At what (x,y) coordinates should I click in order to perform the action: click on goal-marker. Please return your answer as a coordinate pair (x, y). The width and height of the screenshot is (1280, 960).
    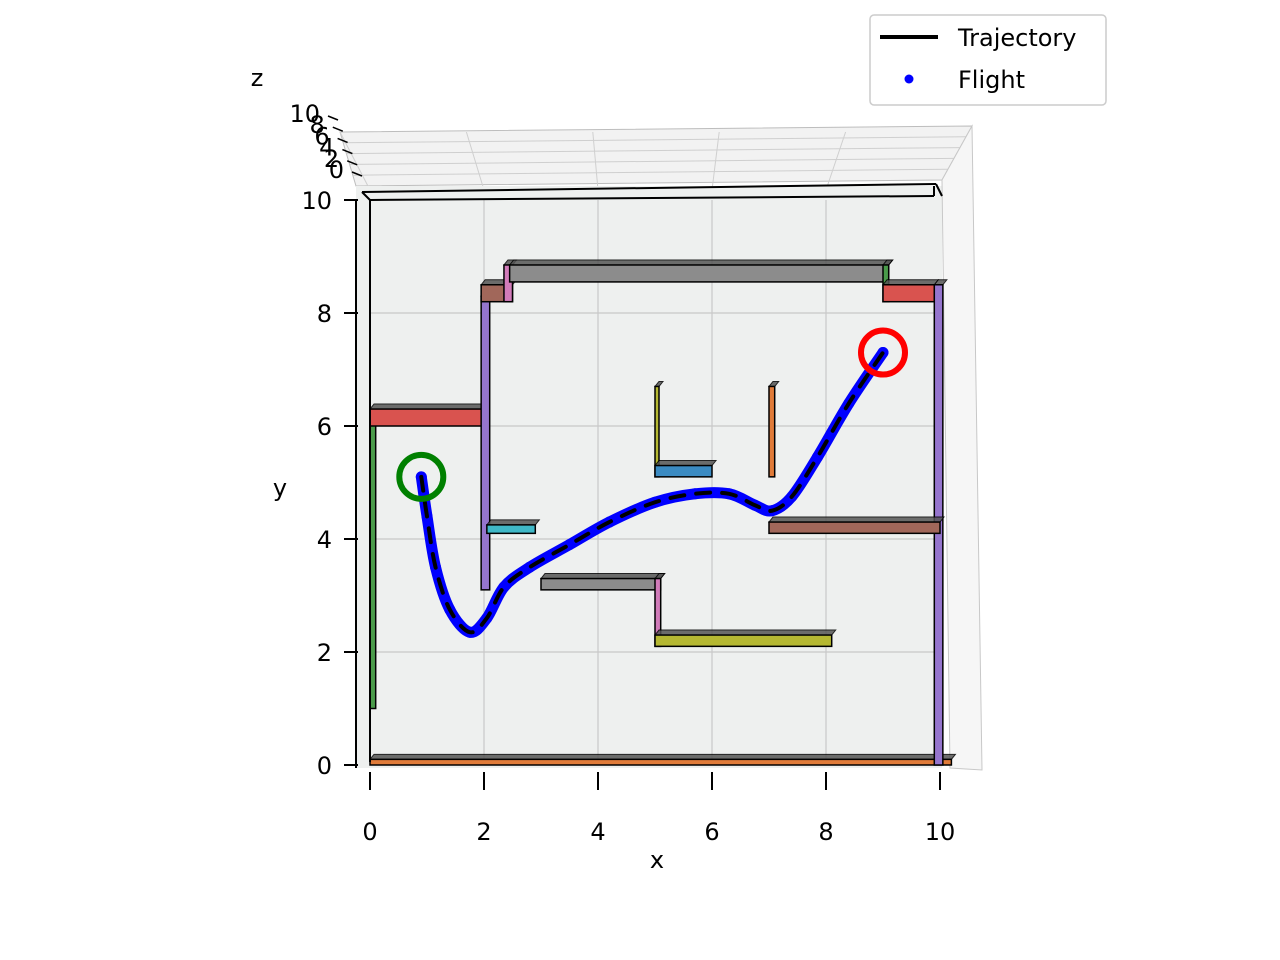
    Looking at the image, I should click on (883, 352).